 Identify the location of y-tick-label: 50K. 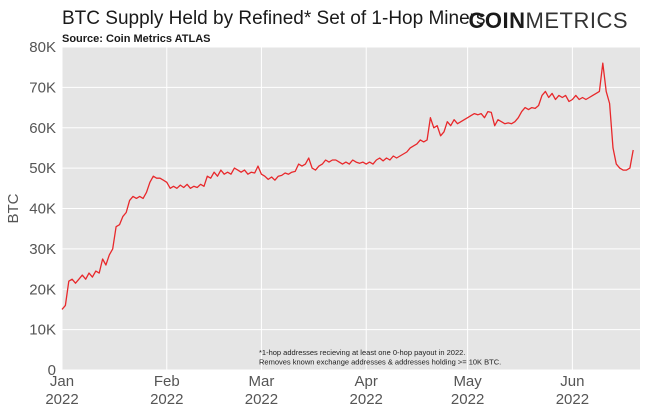
(42, 168).